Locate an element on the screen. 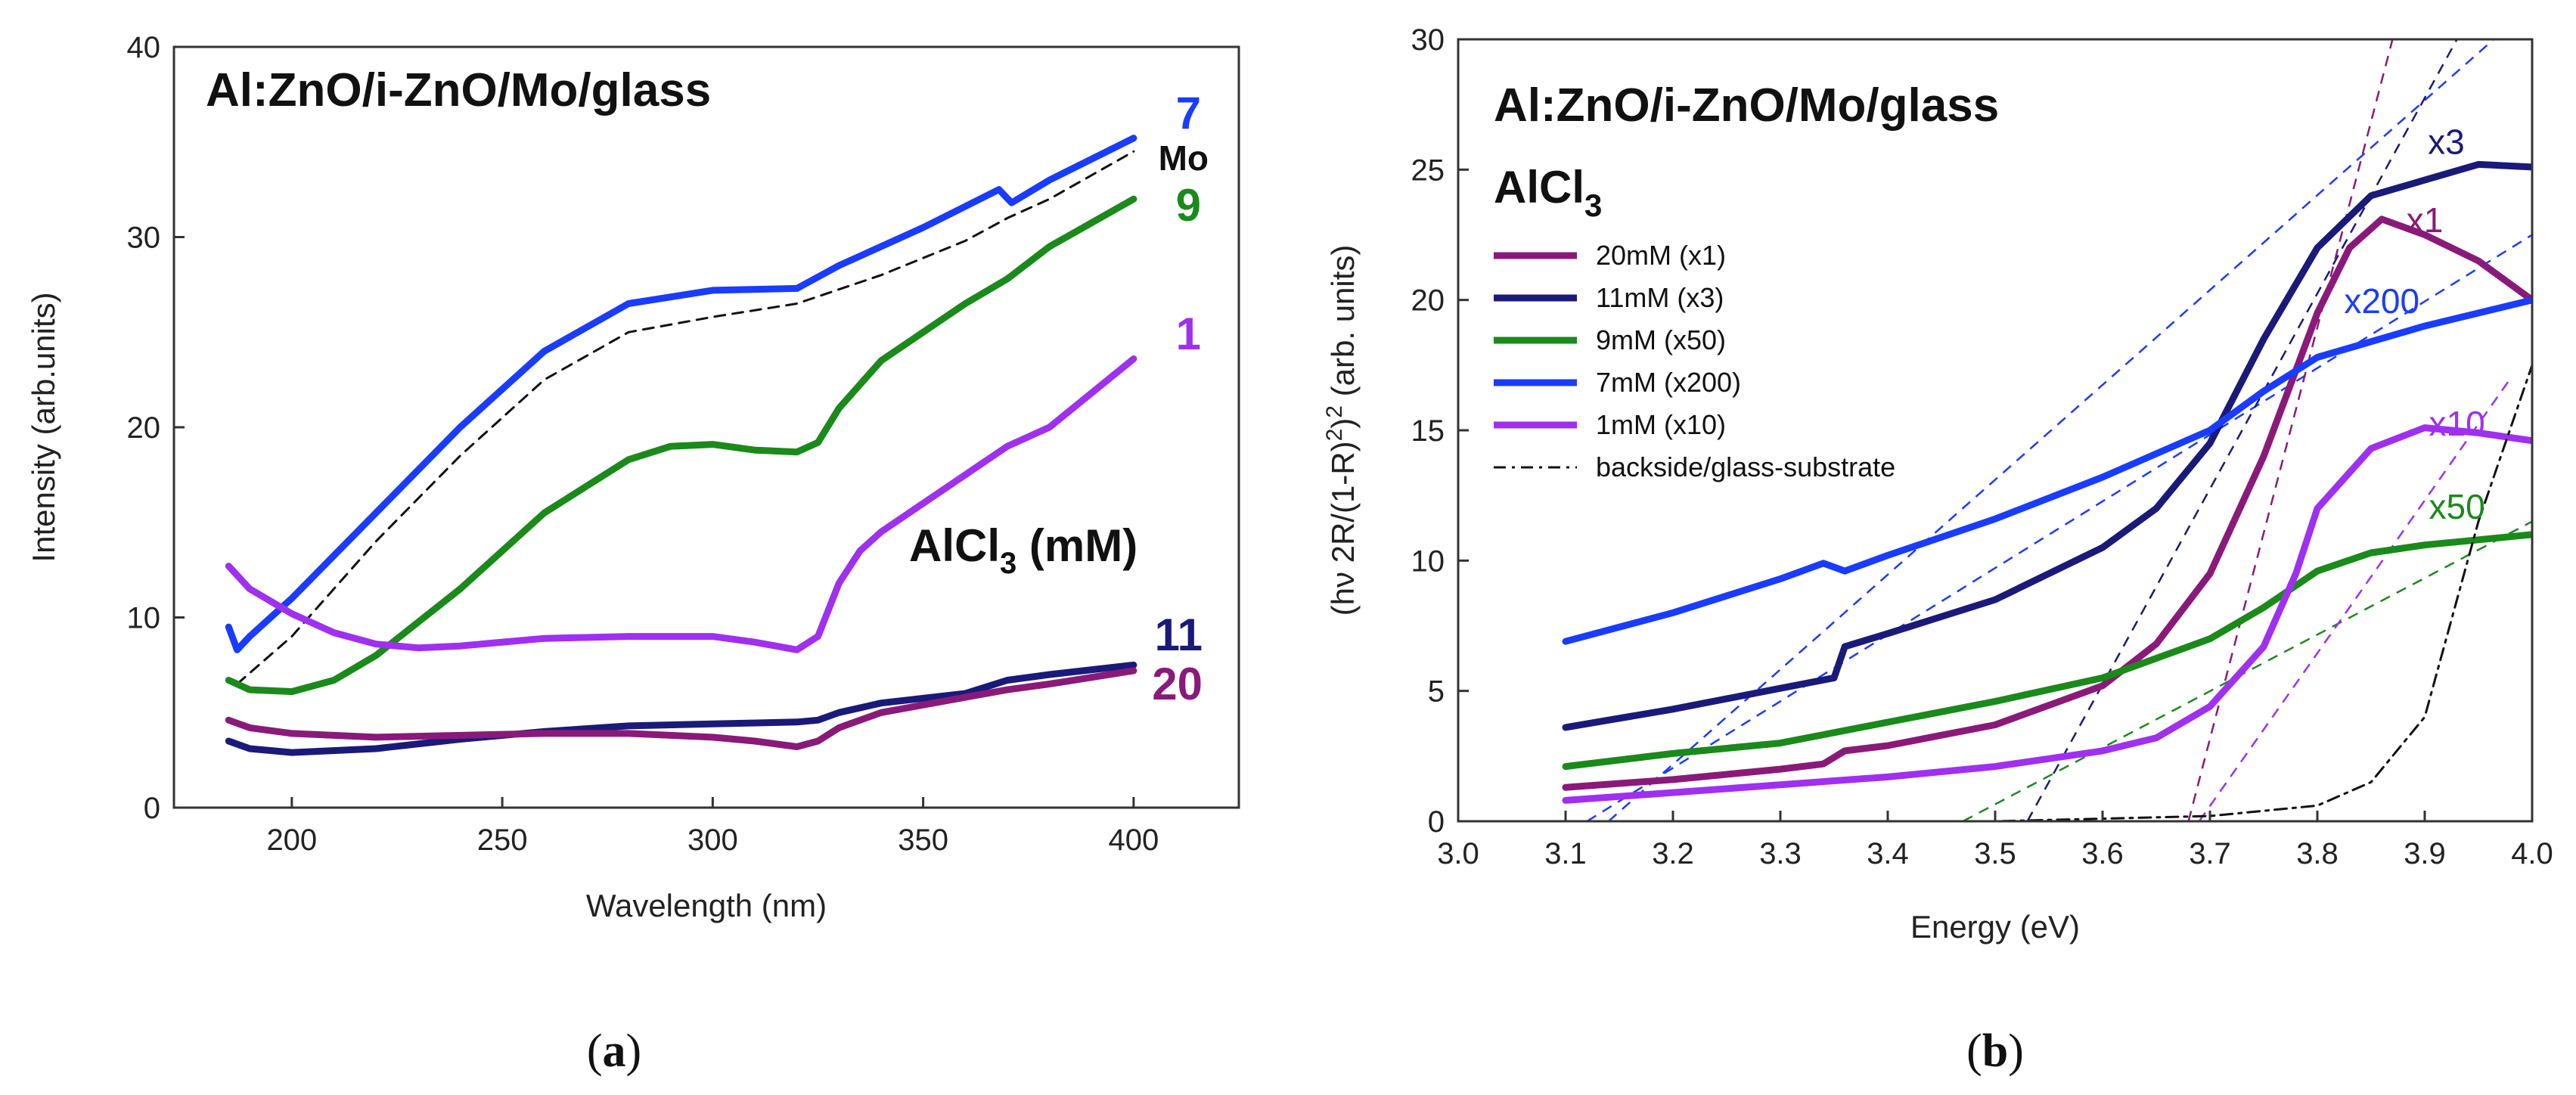  panel-b-reagent: AlCl3 is located at coordinates (1548, 192).